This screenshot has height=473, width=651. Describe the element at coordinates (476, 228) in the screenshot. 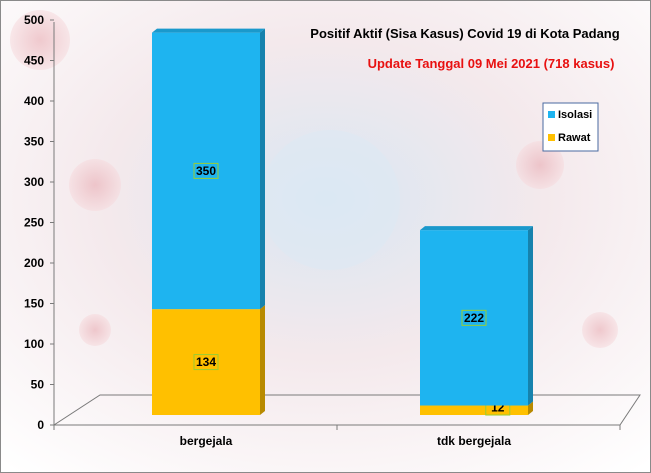

I see `bar-top-tdk-bergejala-isolasi` at that location.